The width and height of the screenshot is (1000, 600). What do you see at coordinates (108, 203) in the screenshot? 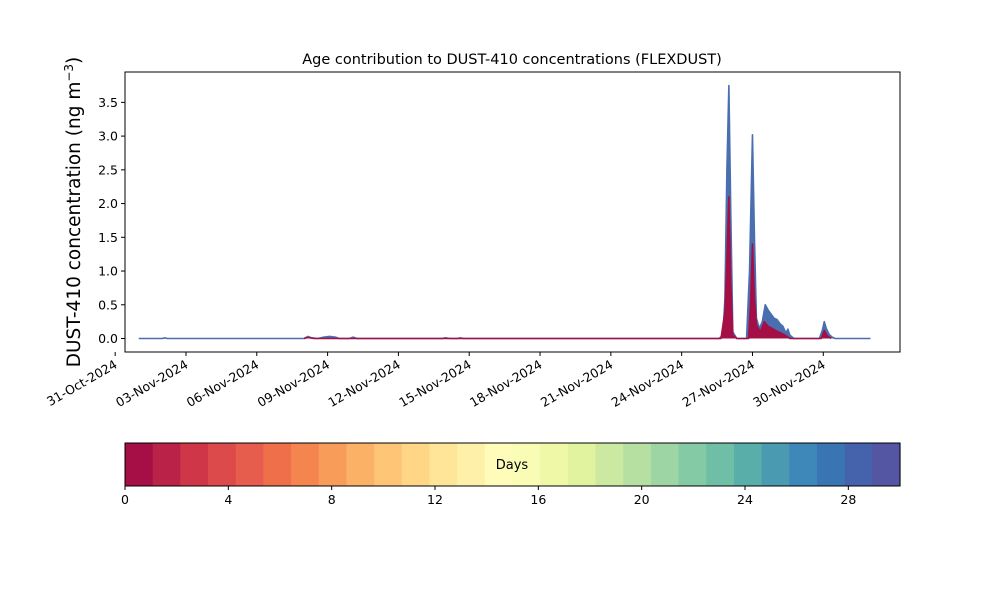
I see `y-tick-label: 2.0` at bounding box center [108, 203].